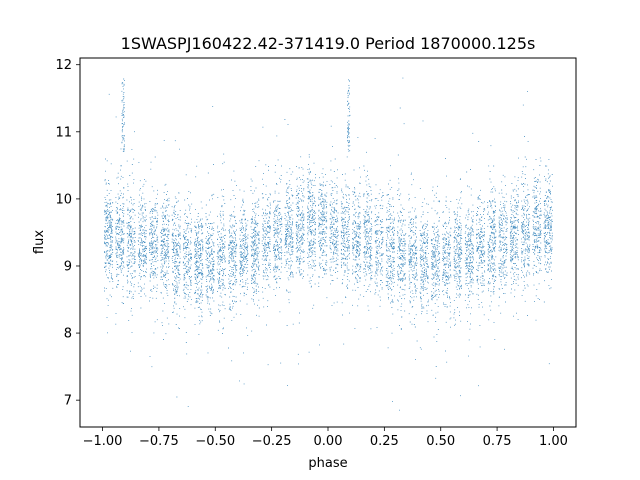  Describe the element at coordinates (68, 334) in the screenshot. I see `y-tick-label: 8` at that location.